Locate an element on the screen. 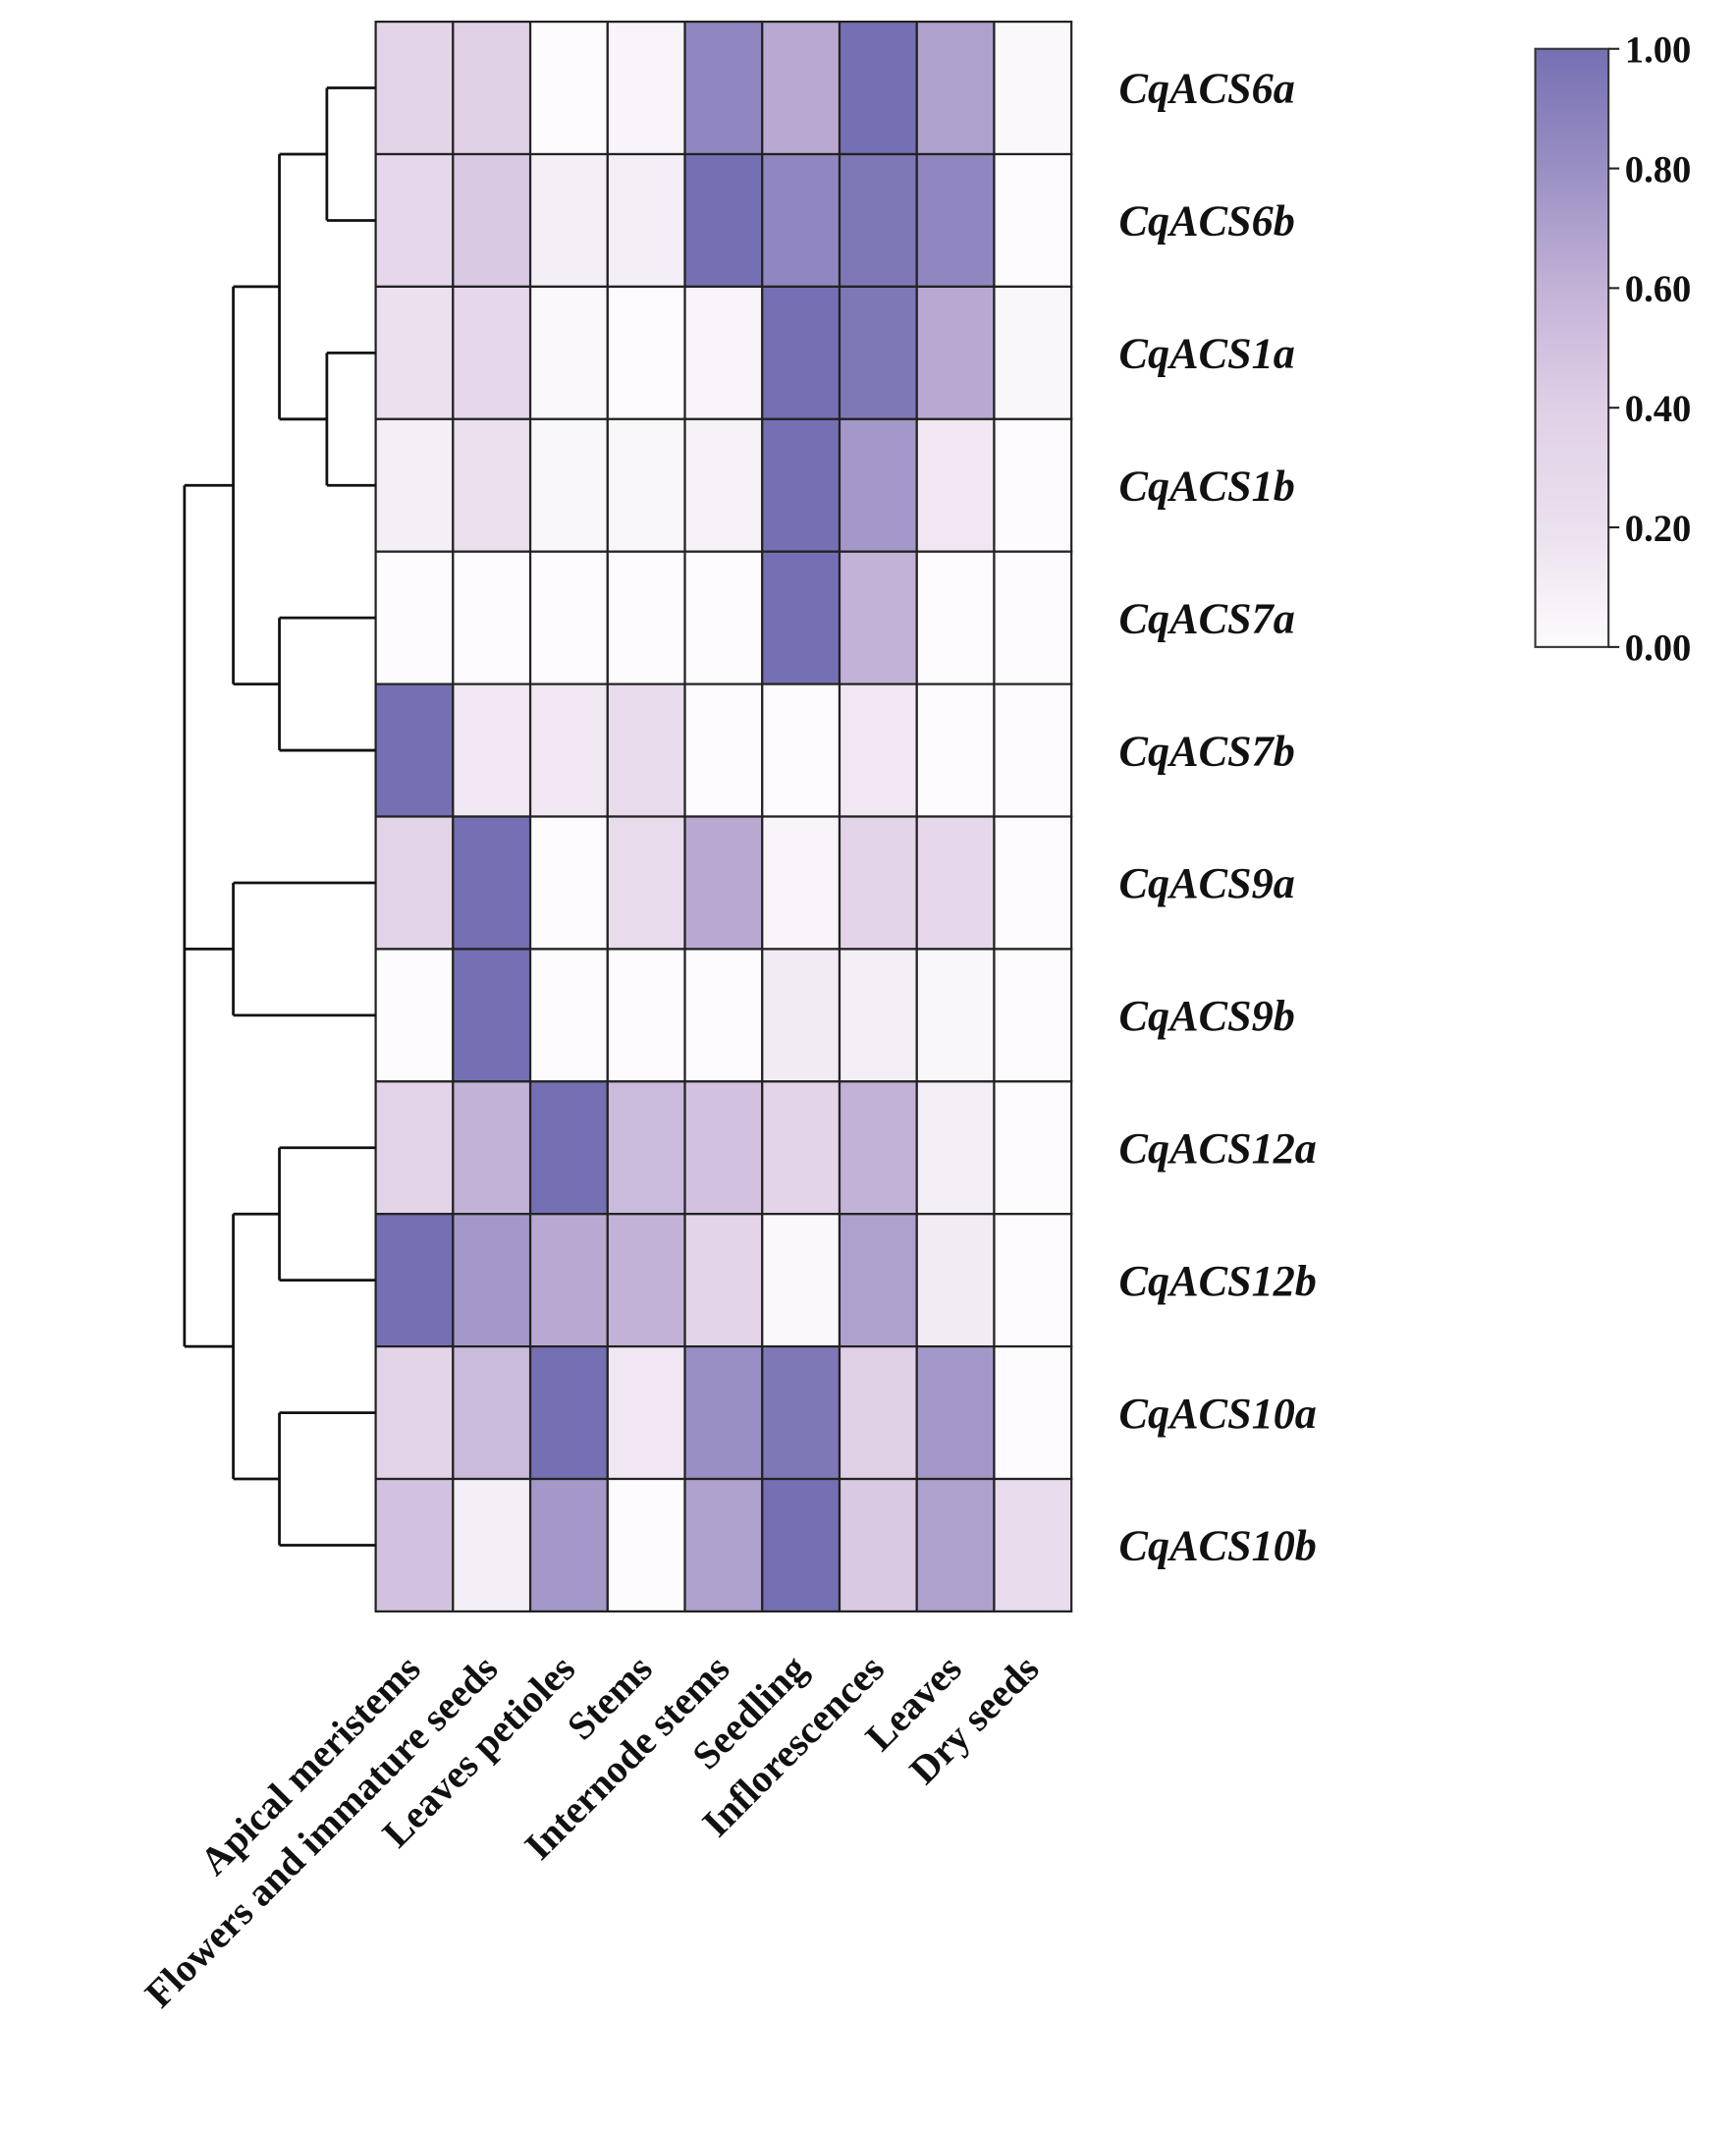 This screenshot has height=2130, width=1736. row-label: CqACS6a is located at coordinates (1207, 89).